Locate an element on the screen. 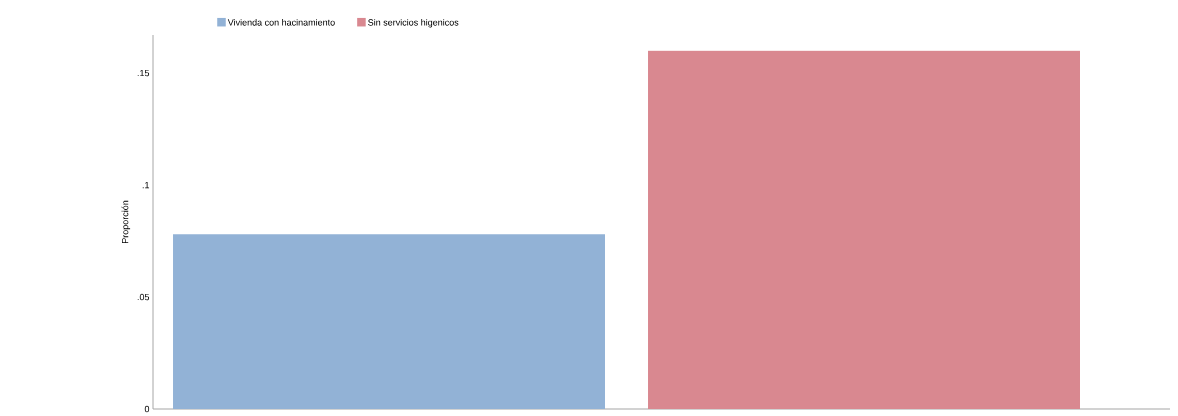 The image size is (1178, 416). y-axis-title: Proporción is located at coordinates (126, 222).